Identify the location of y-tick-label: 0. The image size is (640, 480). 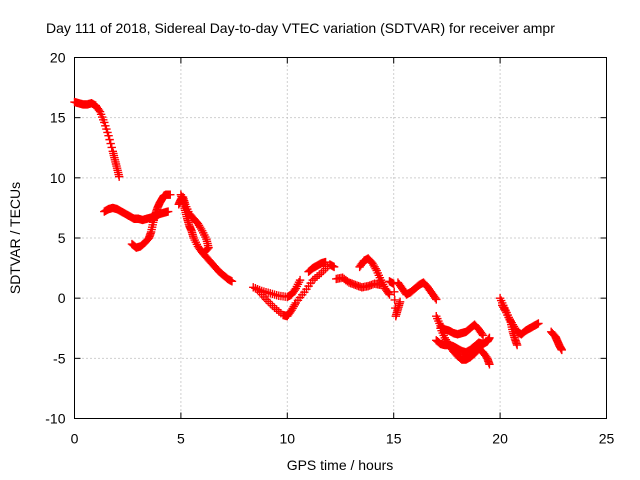
(62, 298).